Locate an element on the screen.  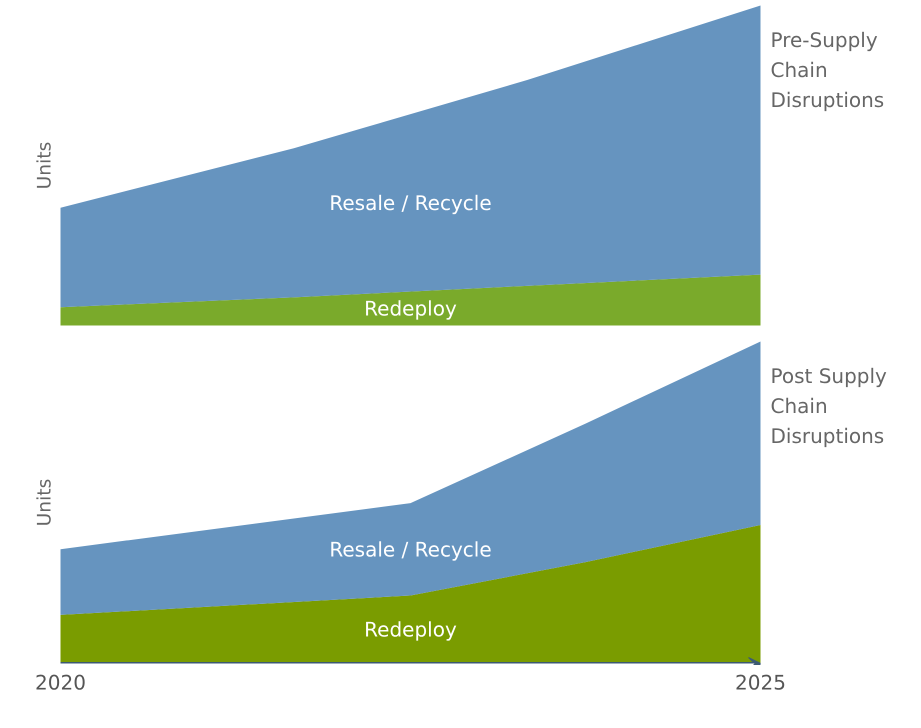
text: Pre-Supply Chain Disruptions is located at coordinates (827, 70).